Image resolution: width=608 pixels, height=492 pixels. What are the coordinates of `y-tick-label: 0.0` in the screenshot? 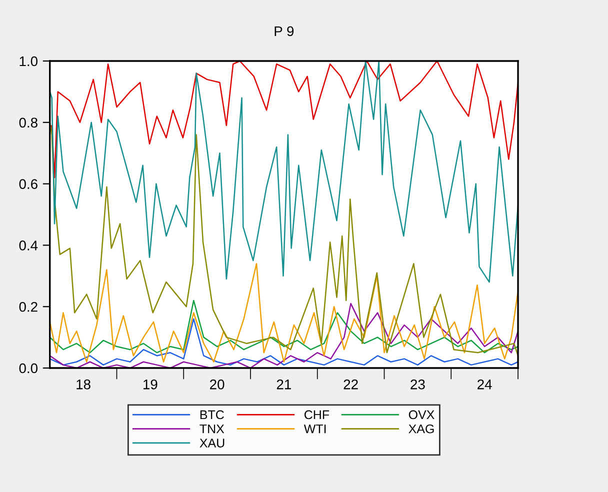 It's located at (28, 368).